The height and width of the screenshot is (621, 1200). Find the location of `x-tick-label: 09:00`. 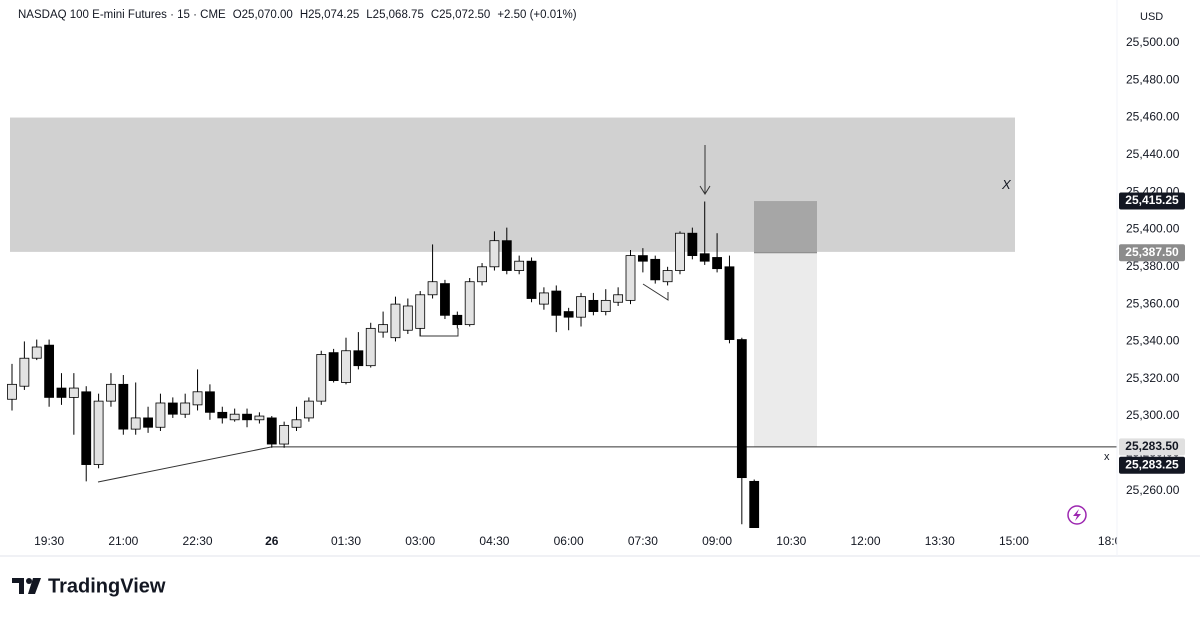

x-tick-label: 09:00 is located at coordinates (717, 541).